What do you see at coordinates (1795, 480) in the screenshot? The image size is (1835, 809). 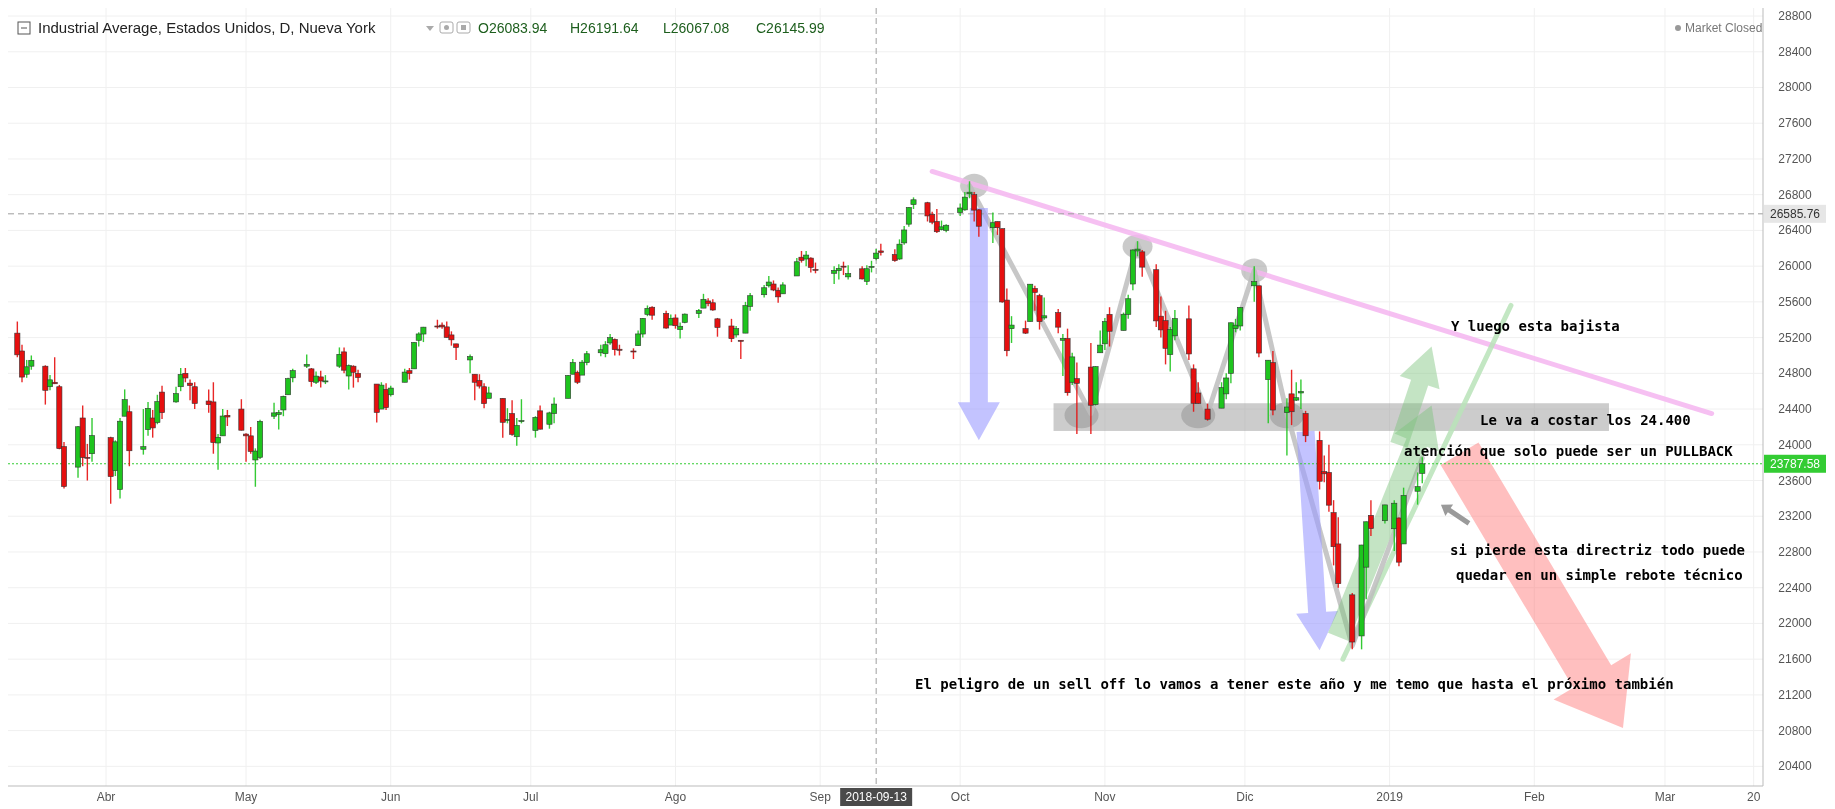 I see `y-tick-label: 23600` at bounding box center [1795, 480].